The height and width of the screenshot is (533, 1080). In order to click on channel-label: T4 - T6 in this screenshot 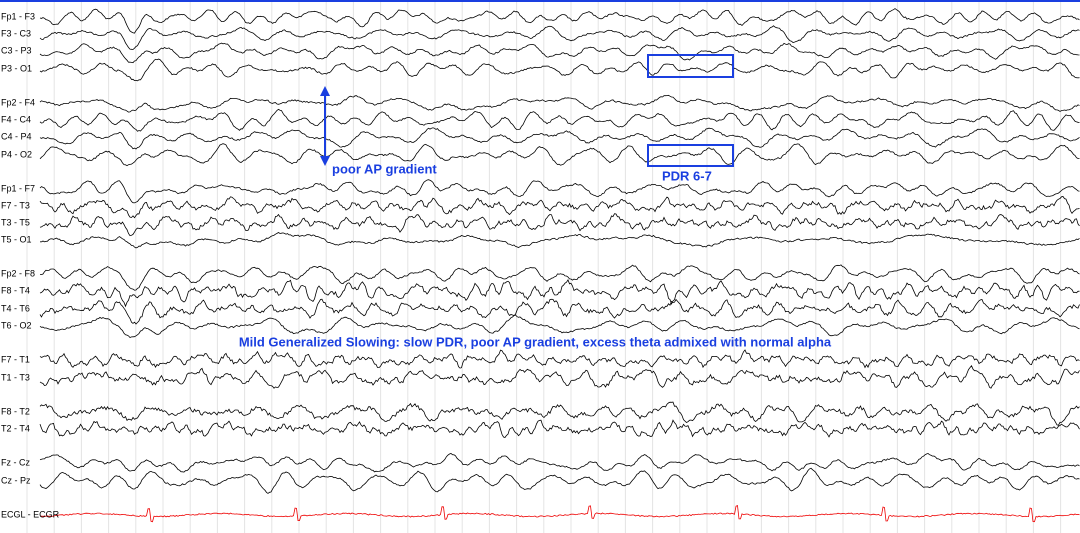, I will do `click(15, 308)`.